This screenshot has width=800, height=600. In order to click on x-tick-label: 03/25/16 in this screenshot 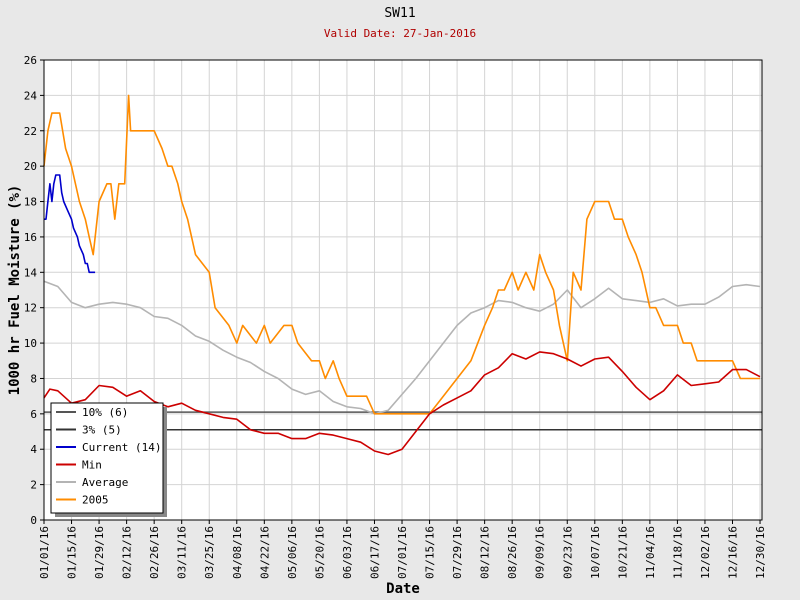, I will do `click(209, 552)`.